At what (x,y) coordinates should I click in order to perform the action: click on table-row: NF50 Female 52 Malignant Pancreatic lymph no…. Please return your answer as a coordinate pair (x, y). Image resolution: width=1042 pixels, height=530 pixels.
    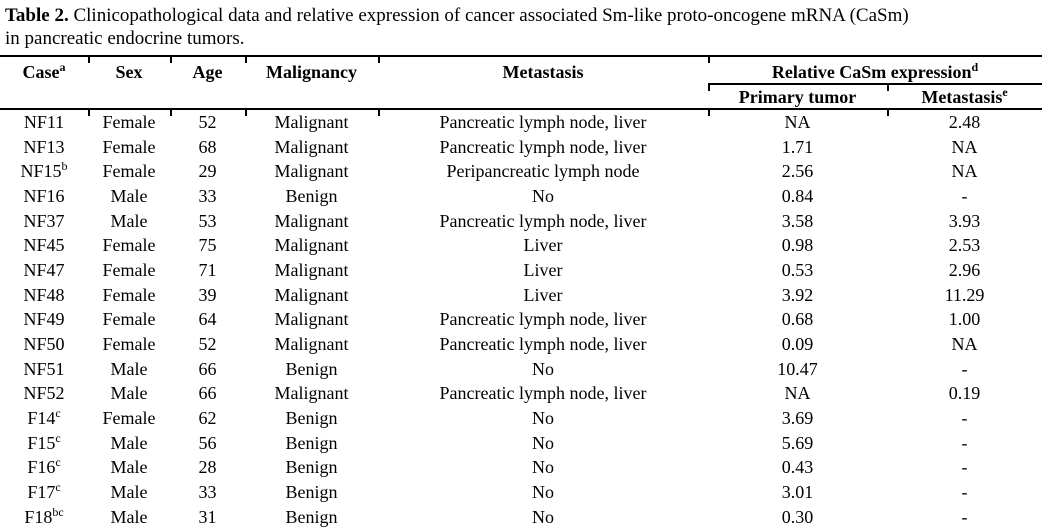
    Looking at the image, I should click on (521, 344).